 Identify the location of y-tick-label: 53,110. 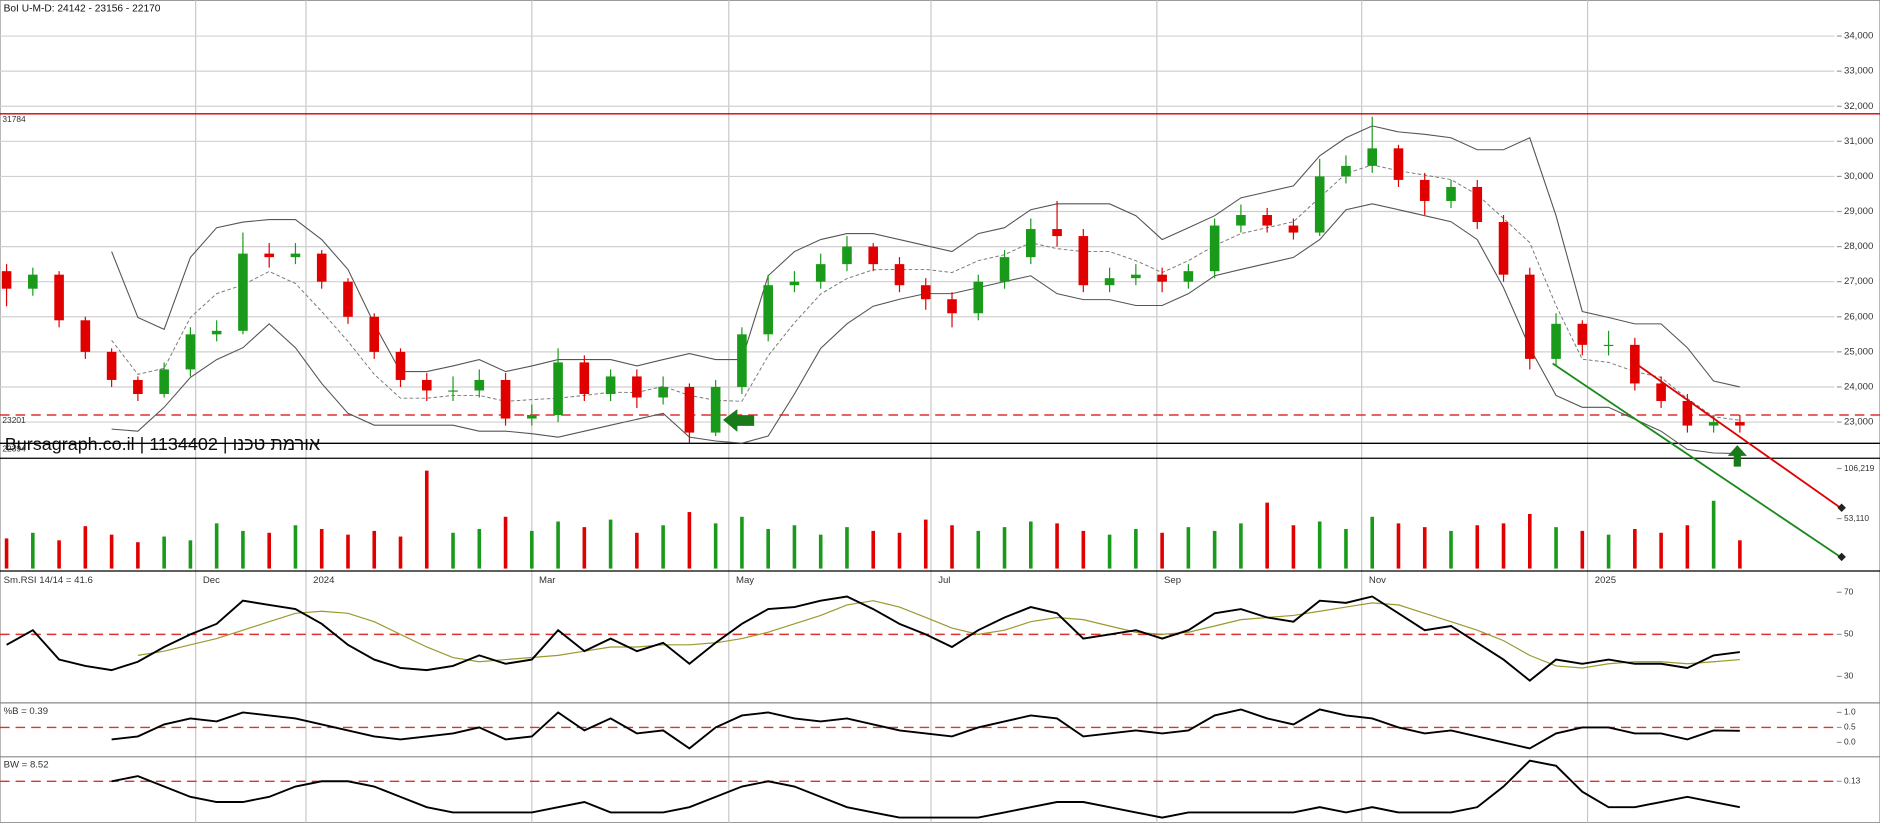
(1856, 518).